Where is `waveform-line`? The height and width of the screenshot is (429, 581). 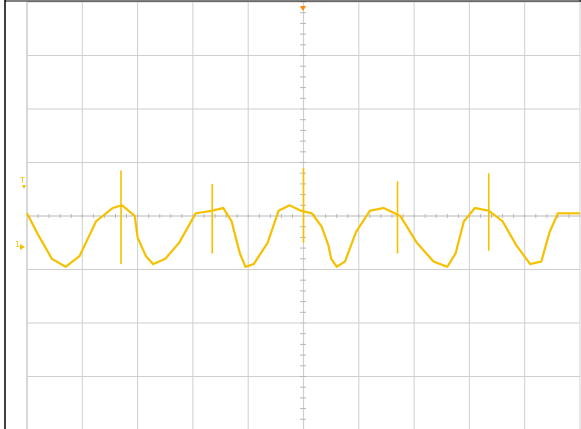 waveform-line is located at coordinates (303, 236).